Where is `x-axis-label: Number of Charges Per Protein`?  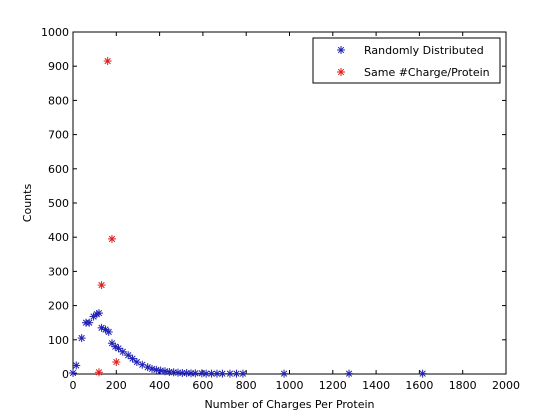 x-axis-label: Number of Charges Per Protein is located at coordinates (289, 404).